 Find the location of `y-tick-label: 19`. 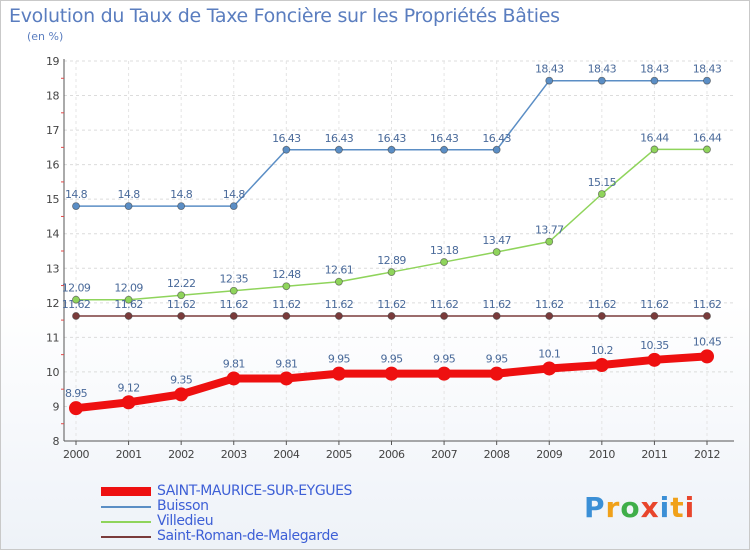

y-tick-label: 19 is located at coordinates (52, 61).